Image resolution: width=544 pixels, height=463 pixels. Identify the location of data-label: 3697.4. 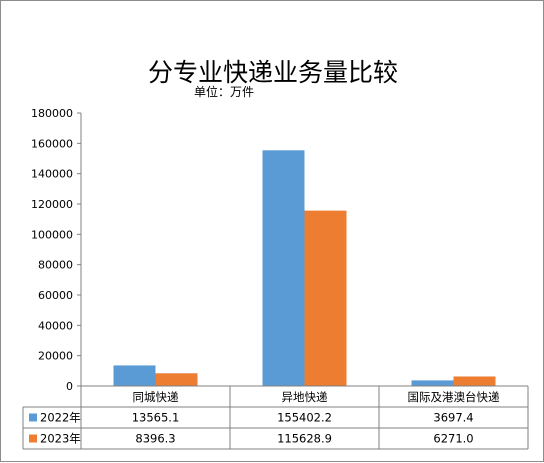
(453, 418).